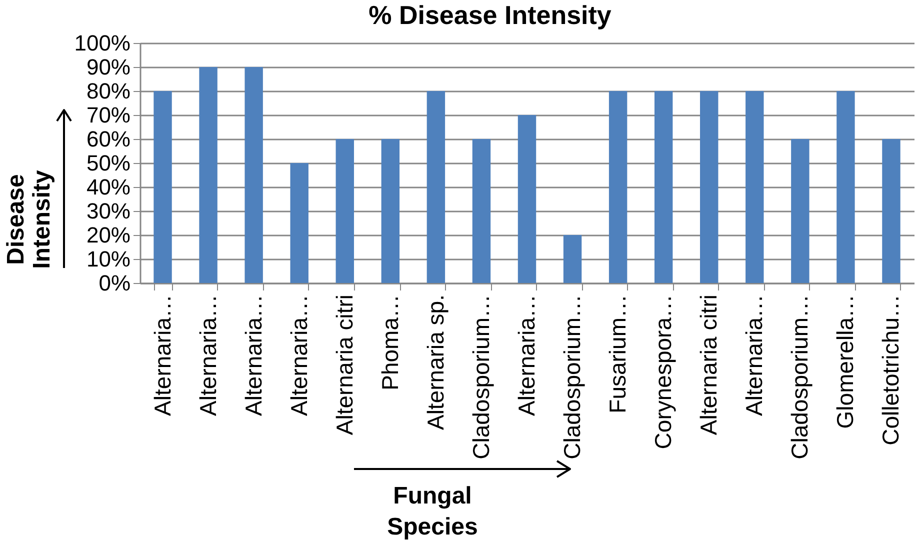  What do you see at coordinates (108, 91) in the screenshot?
I see `y-tick-label: 80%` at bounding box center [108, 91].